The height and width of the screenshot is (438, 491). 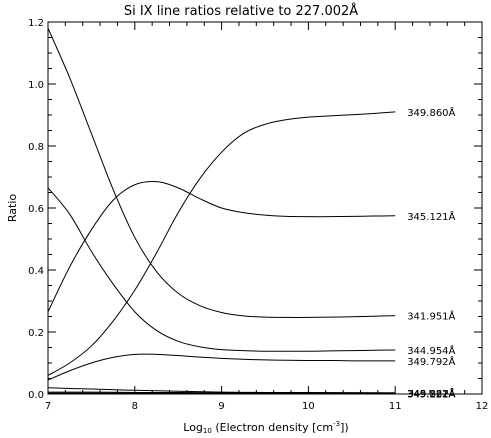 What do you see at coordinates (207, 431) in the screenshot?
I see `x-axis-label-subscript: 10` at bounding box center [207, 431].